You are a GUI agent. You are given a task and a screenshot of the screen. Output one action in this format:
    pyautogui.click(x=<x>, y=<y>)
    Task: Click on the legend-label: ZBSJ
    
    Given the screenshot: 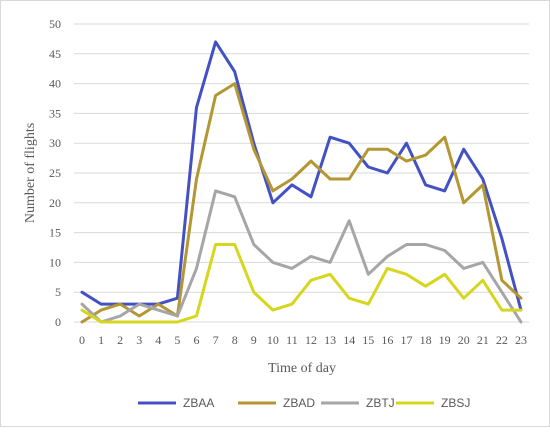 What is the action you would take?
    pyautogui.click(x=455, y=403)
    